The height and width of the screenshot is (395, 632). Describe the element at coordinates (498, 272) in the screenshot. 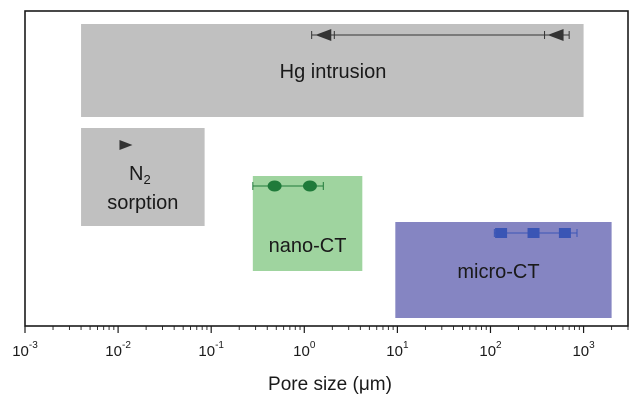

I see `range-label-micro: micro-CT` at that location.